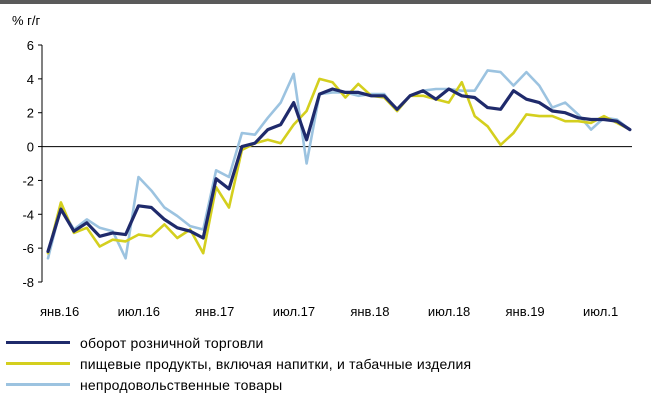  I want to click on y-tick-label: 2, so click(30, 113).